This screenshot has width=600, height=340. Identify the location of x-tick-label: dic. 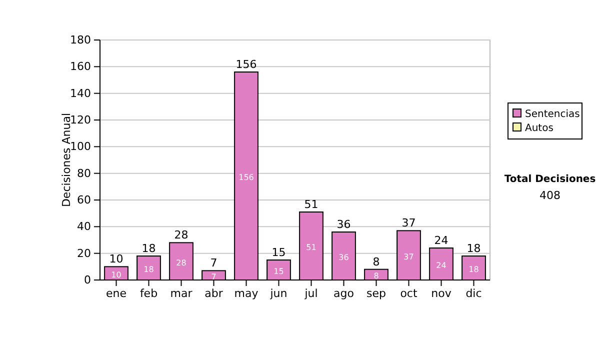
(474, 293).